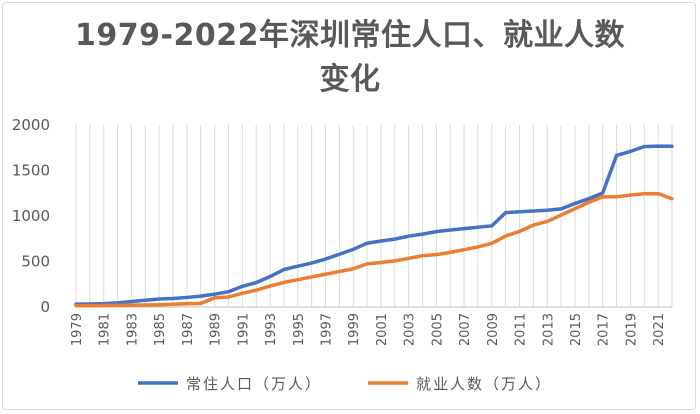 The height and width of the screenshot is (414, 700). What do you see at coordinates (345, 384) in the screenshot?
I see `legend: 常住人口（万人） 就业人数（万人）` at bounding box center [345, 384].